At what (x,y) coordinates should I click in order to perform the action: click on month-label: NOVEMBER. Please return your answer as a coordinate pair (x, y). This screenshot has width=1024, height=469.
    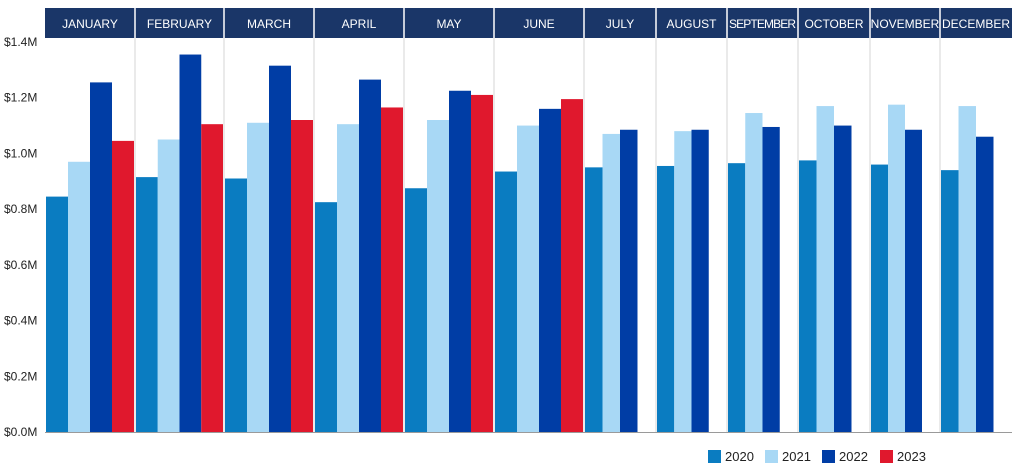
    Looking at the image, I should click on (905, 24).